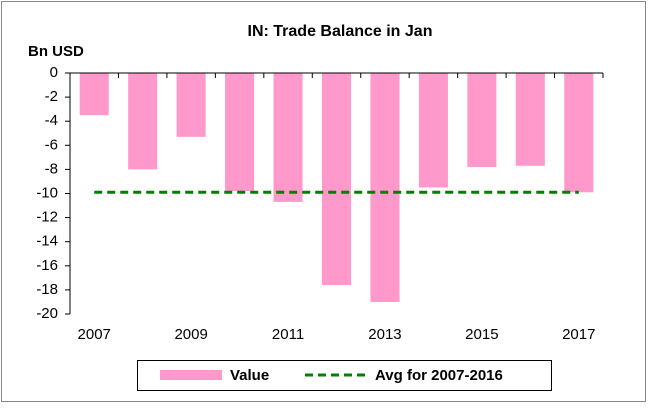 The width and height of the screenshot is (648, 409). I want to click on x-tick-label: 2017, so click(578, 334).